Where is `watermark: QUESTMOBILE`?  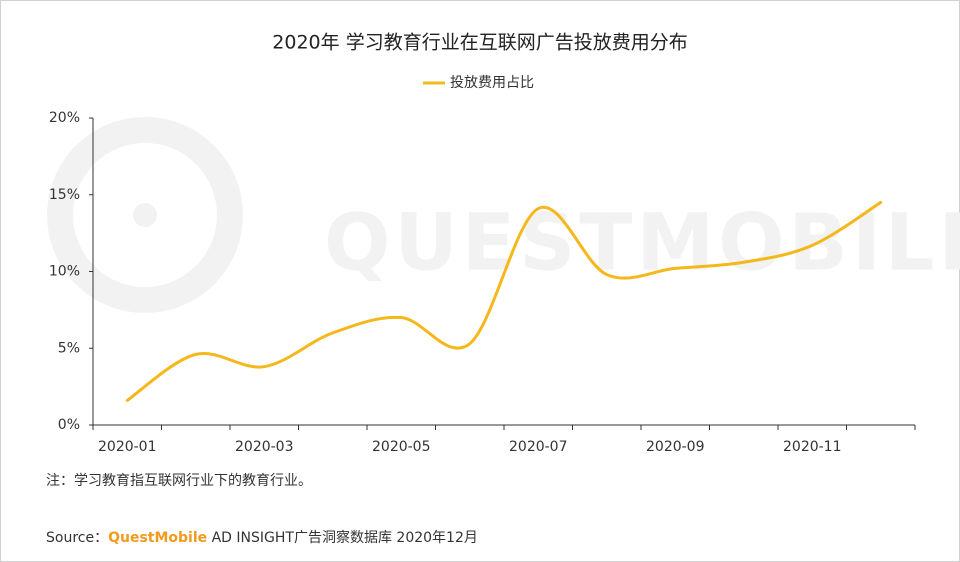 watermark: QUESTMOBILE is located at coordinates (642, 243).